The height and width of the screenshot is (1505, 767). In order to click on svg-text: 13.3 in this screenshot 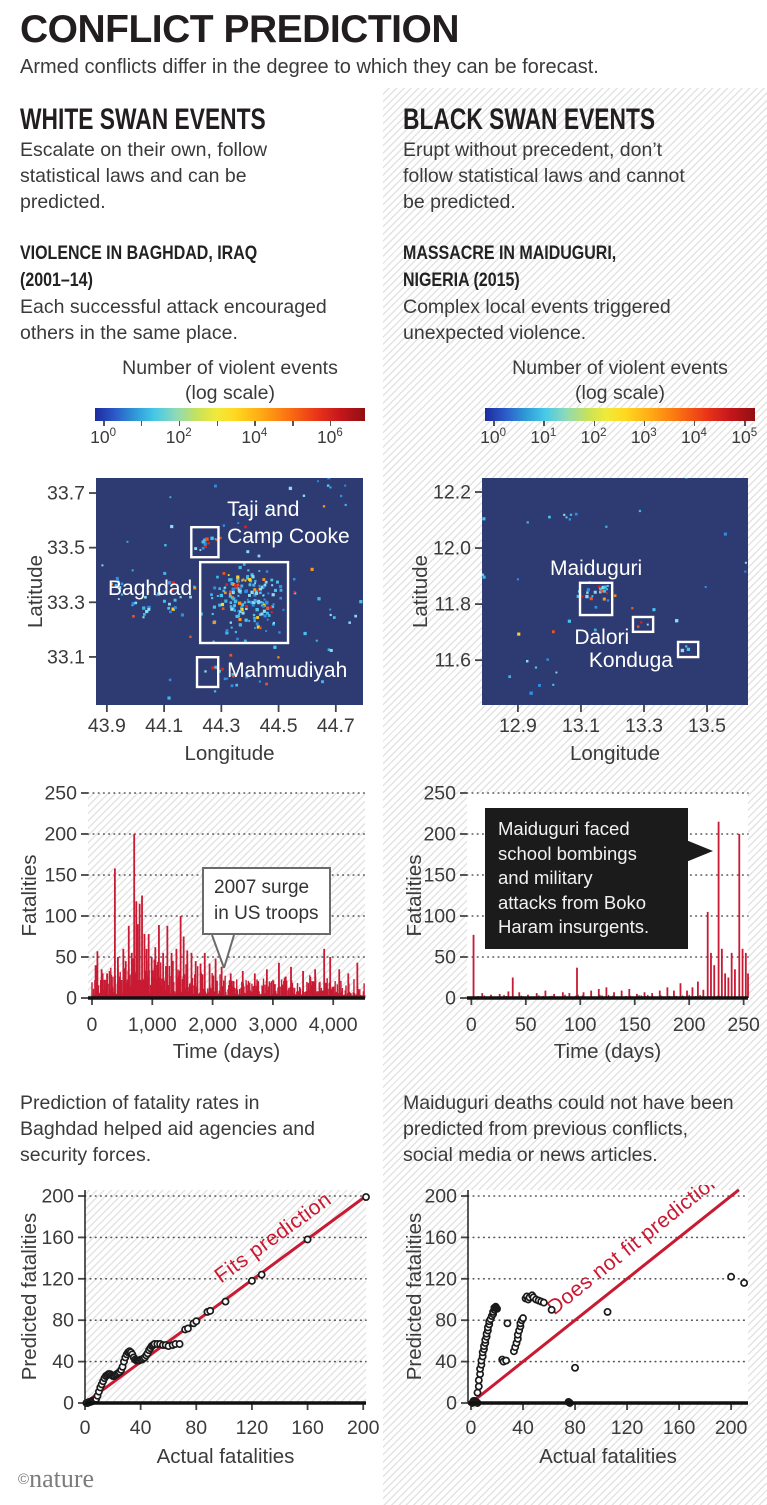, I will do `click(644, 726)`.